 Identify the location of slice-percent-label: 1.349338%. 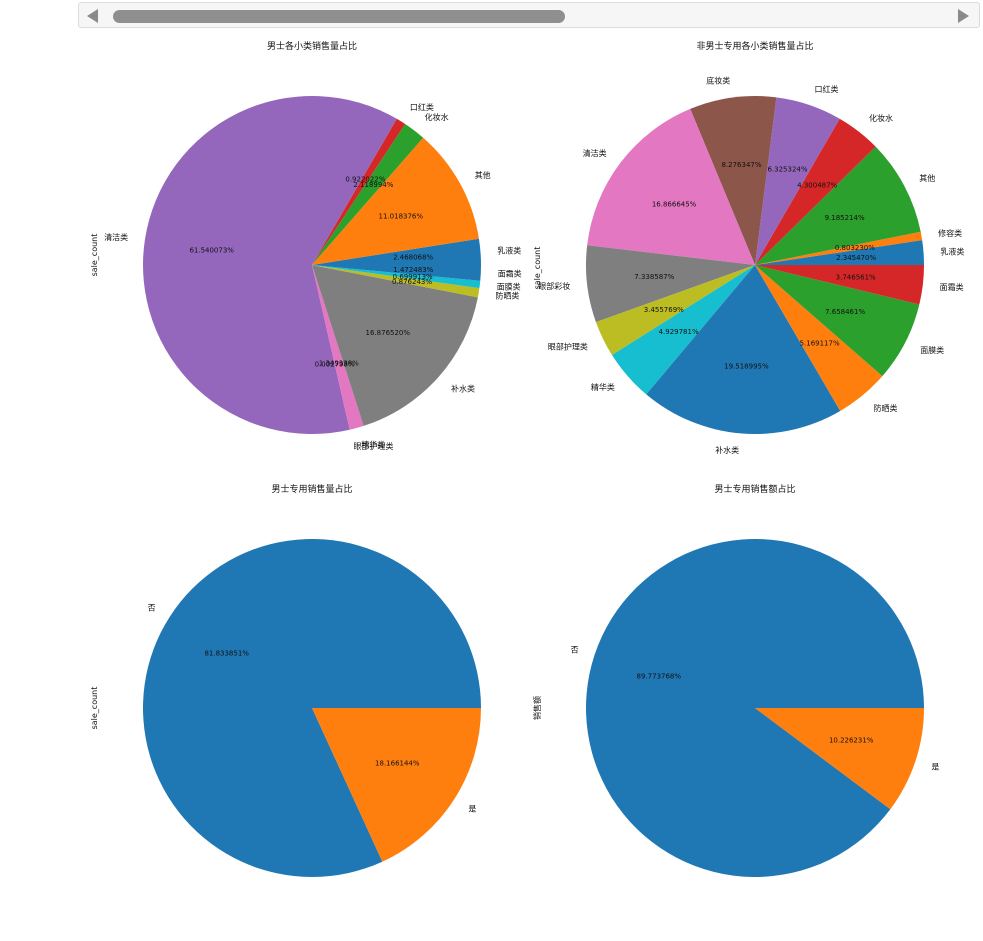
(339, 363).